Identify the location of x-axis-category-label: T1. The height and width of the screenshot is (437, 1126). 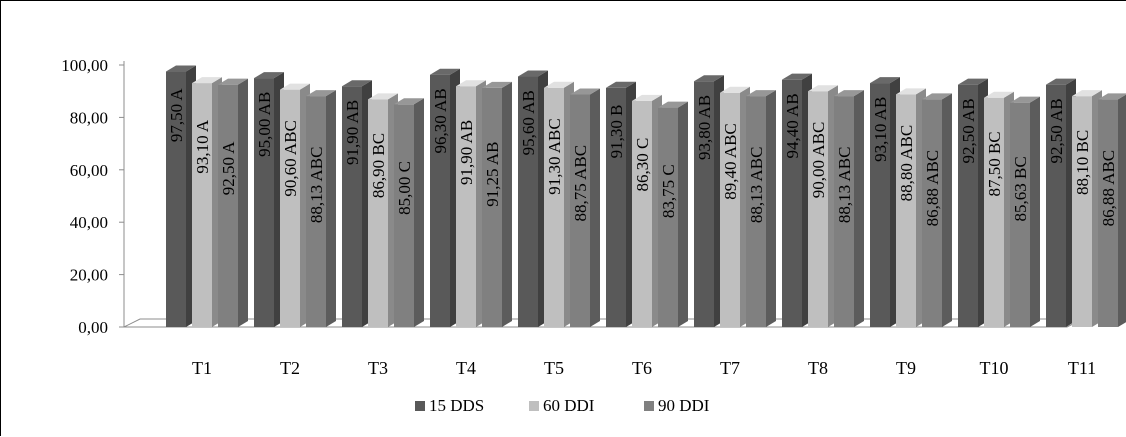
(202, 368).